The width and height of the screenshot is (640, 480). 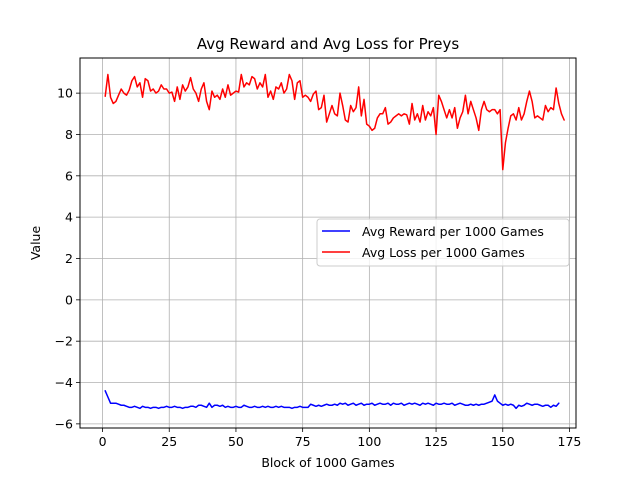 I want to click on y-tick-label: 6, so click(x=69, y=175).